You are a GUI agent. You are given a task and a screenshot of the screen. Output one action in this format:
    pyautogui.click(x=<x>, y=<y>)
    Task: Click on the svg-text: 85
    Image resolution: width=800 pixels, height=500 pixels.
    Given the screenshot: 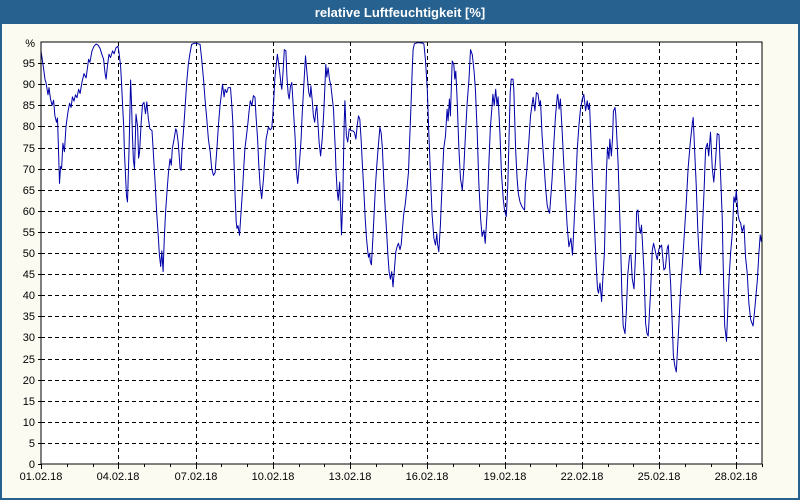 What is the action you would take?
    pyautogui.click(x=29, y=106)
    